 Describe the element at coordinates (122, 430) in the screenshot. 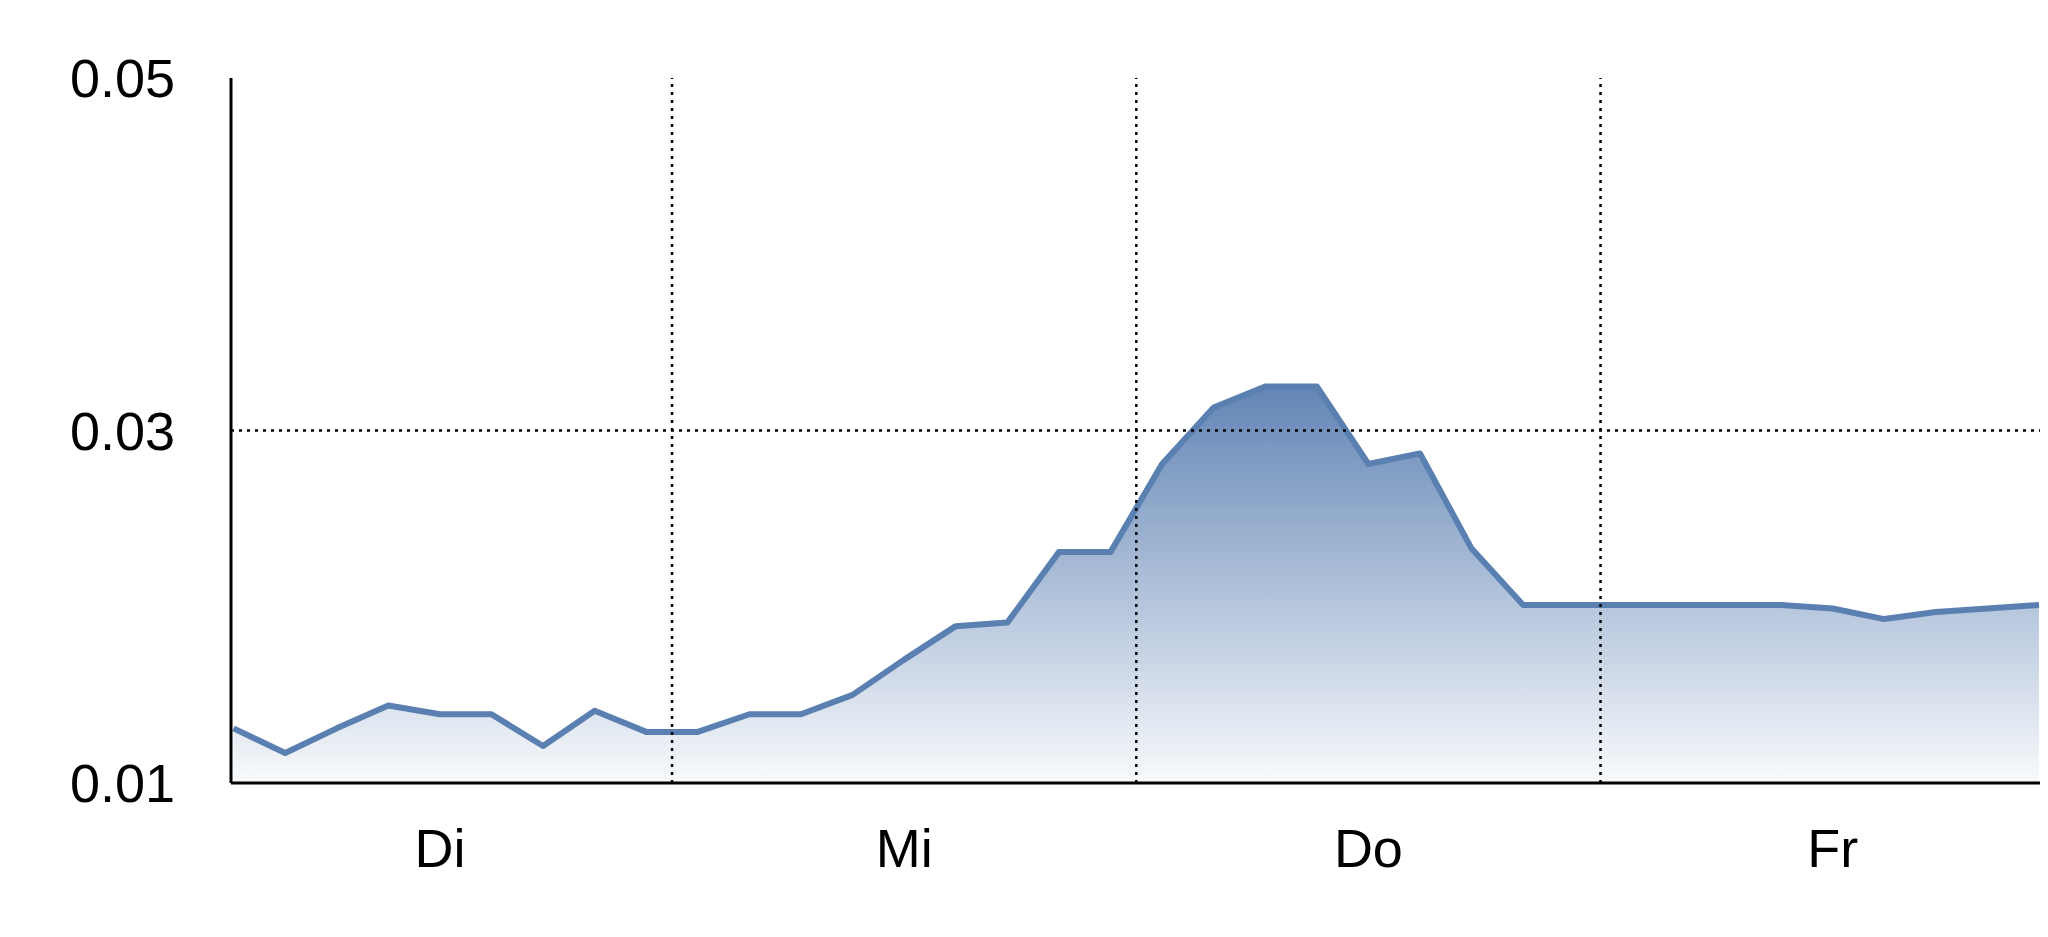

I see `y-tick-label: 0.03` at that location.